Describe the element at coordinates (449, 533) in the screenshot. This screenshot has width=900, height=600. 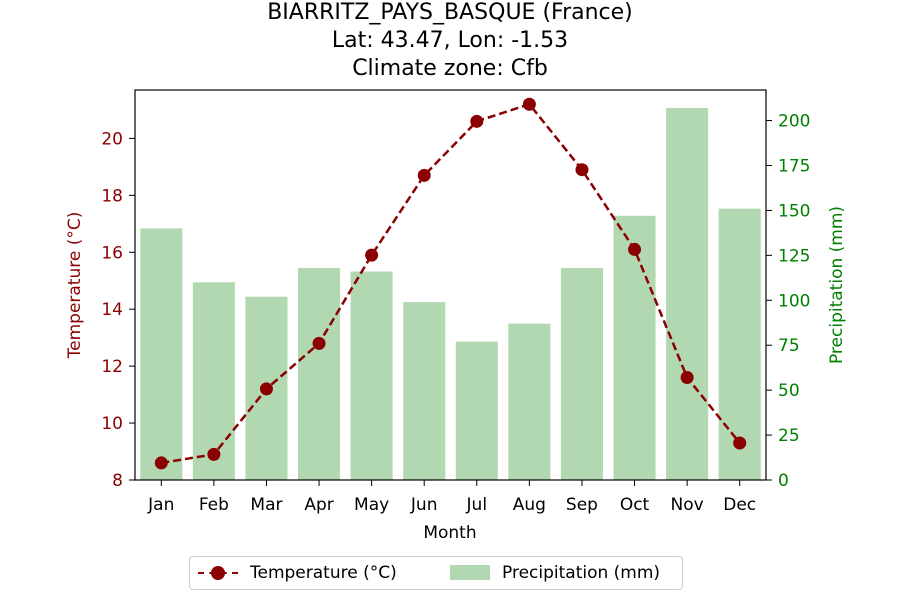
I see `x-axis-label: Month` at that location.